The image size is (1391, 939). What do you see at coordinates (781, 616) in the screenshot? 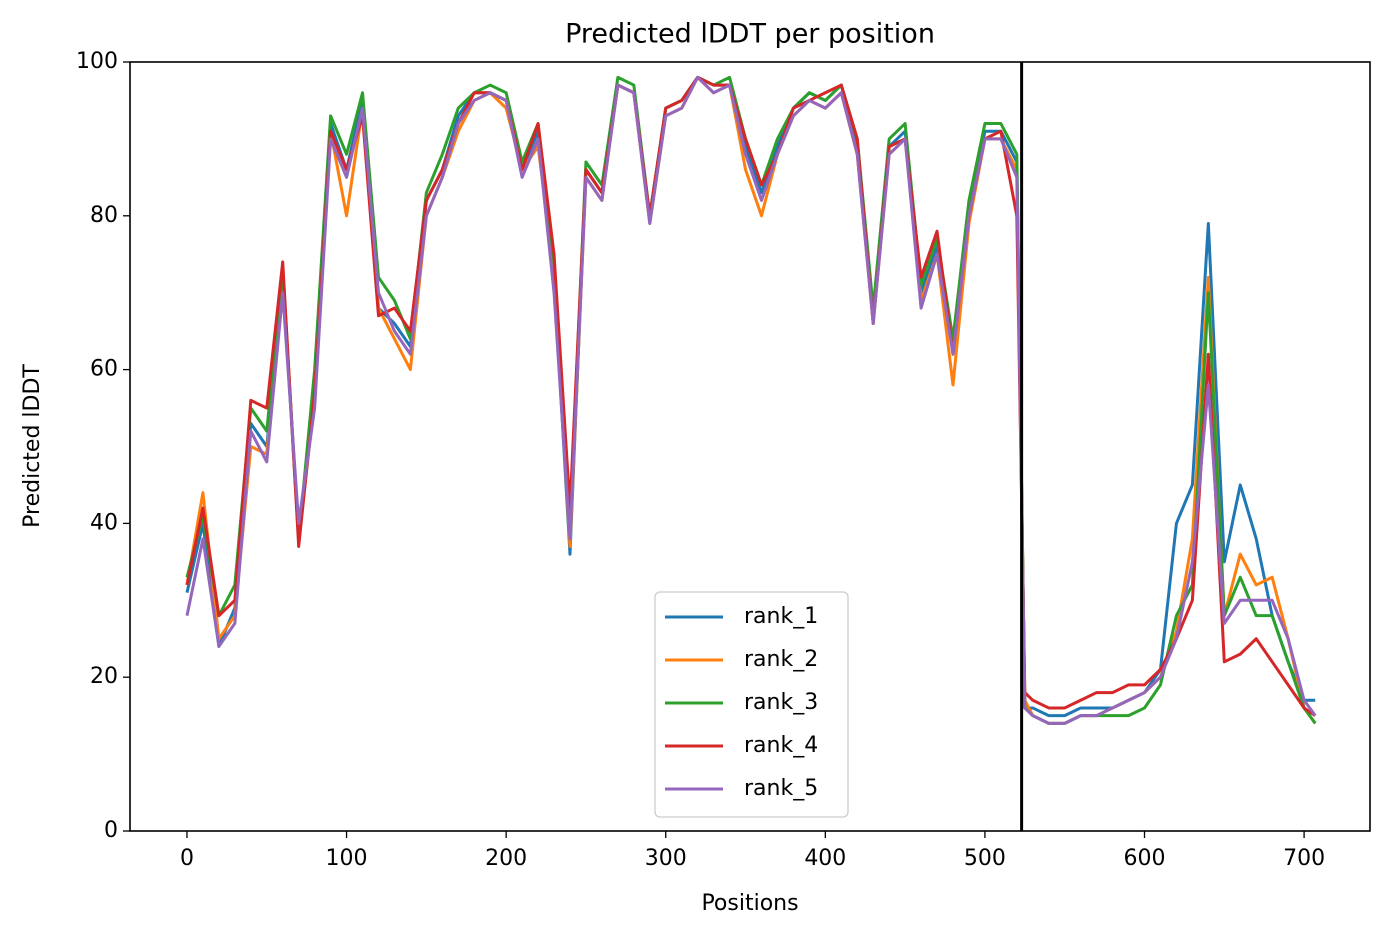
I see `legend-label: rank_1` at bounding box center [781, 616].